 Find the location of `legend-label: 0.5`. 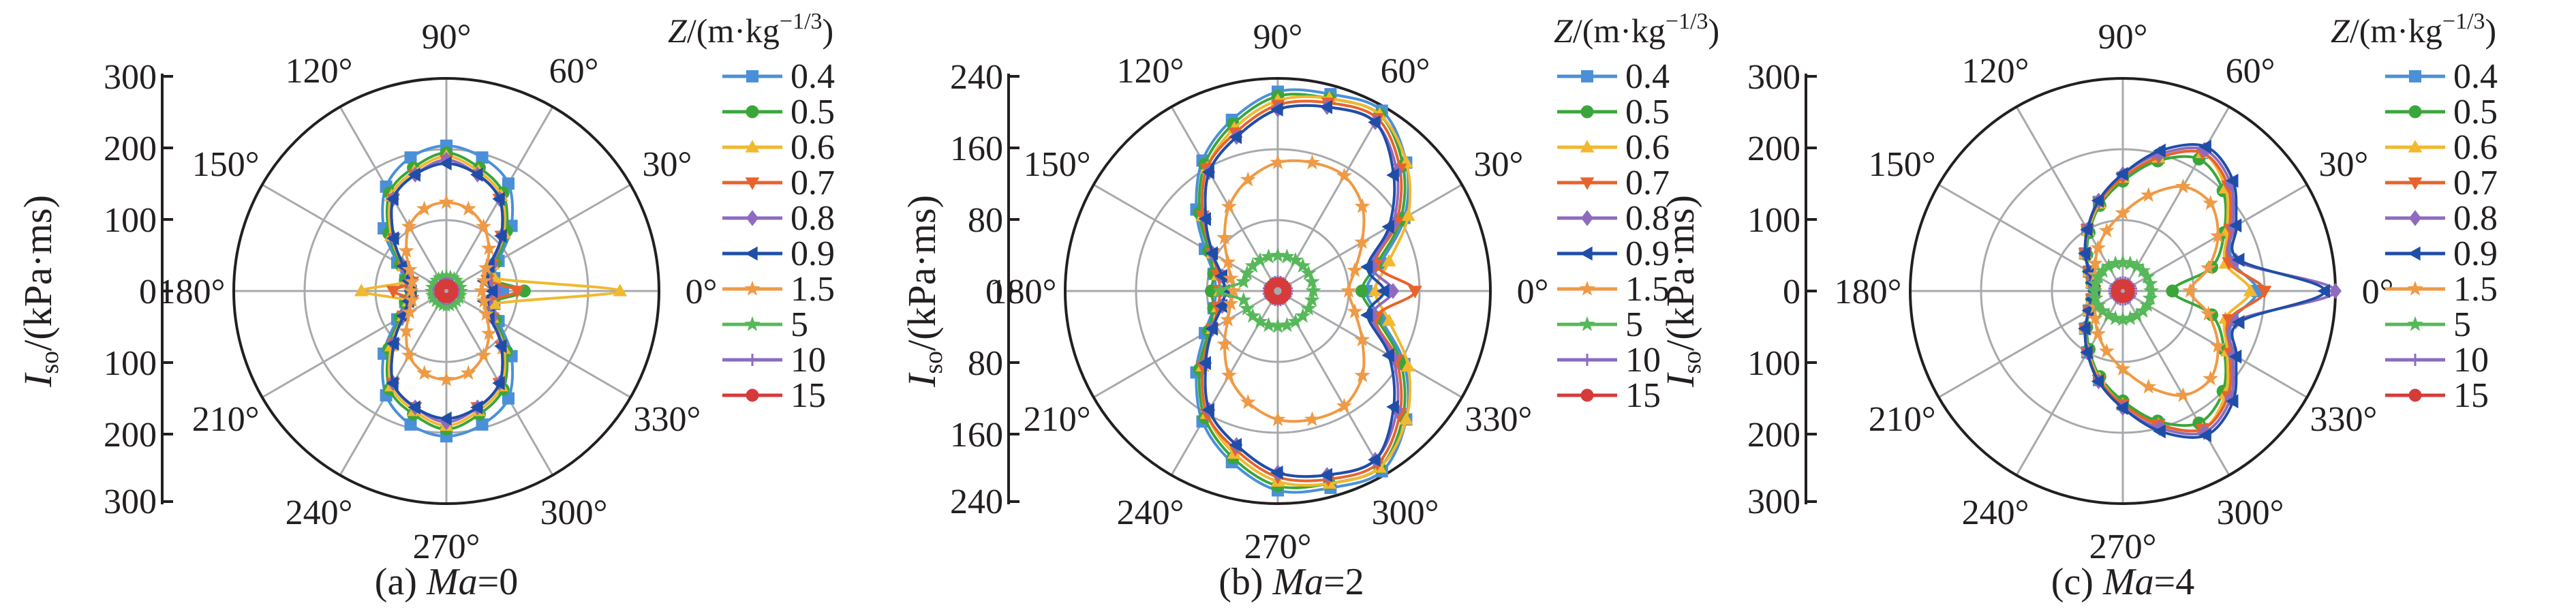

legend-label: 0.5 is located at coordinates (1647, 112).